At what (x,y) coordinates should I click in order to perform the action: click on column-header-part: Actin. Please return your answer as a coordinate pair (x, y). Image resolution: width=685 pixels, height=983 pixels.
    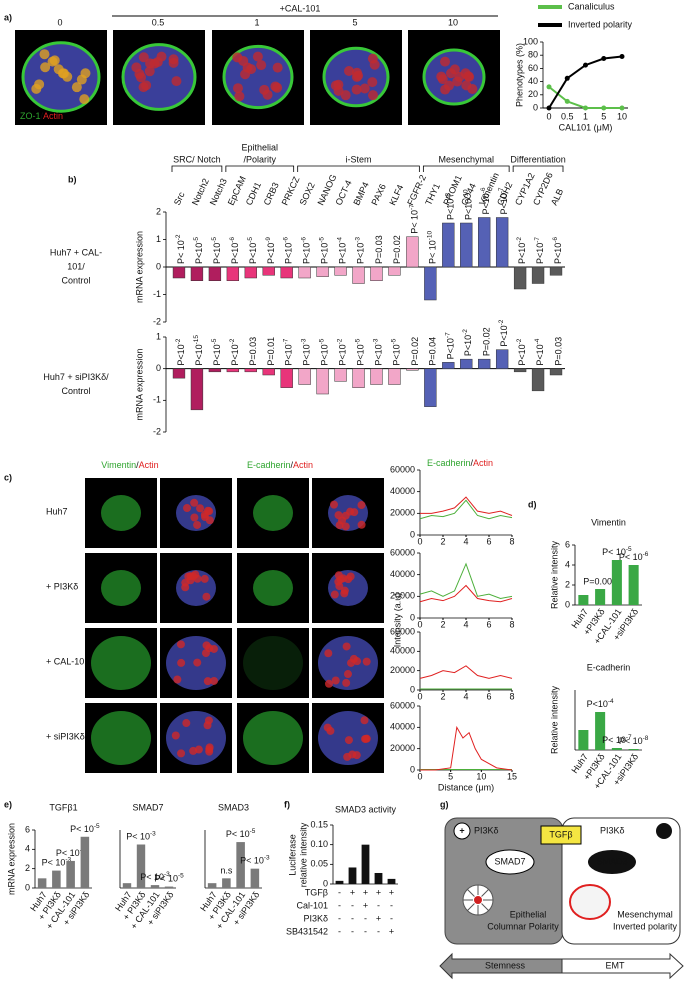
    Looking at the image, I should click on (303, 465).